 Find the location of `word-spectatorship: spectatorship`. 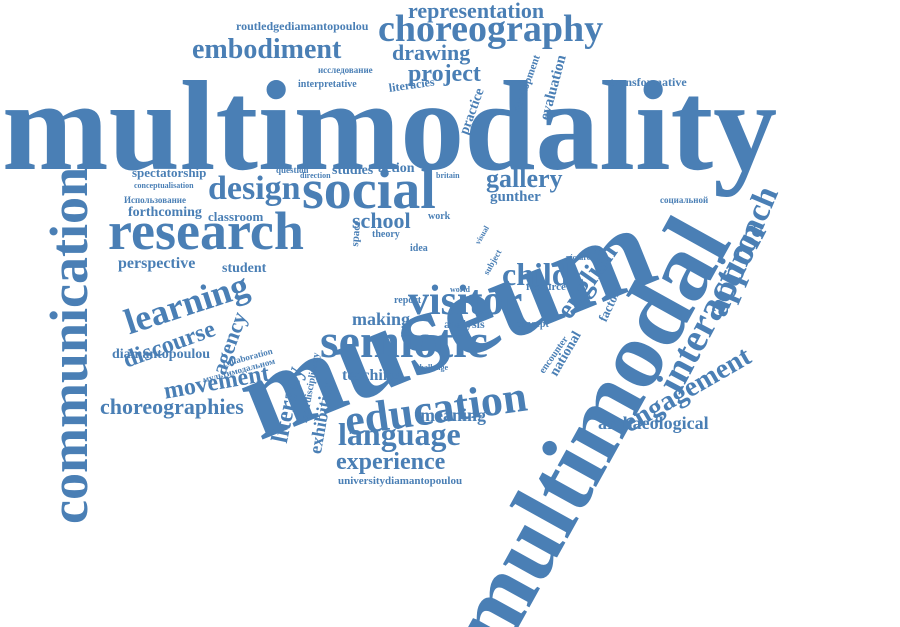

word-spectatorship: spectatorship is located at coordinates (169, 172).